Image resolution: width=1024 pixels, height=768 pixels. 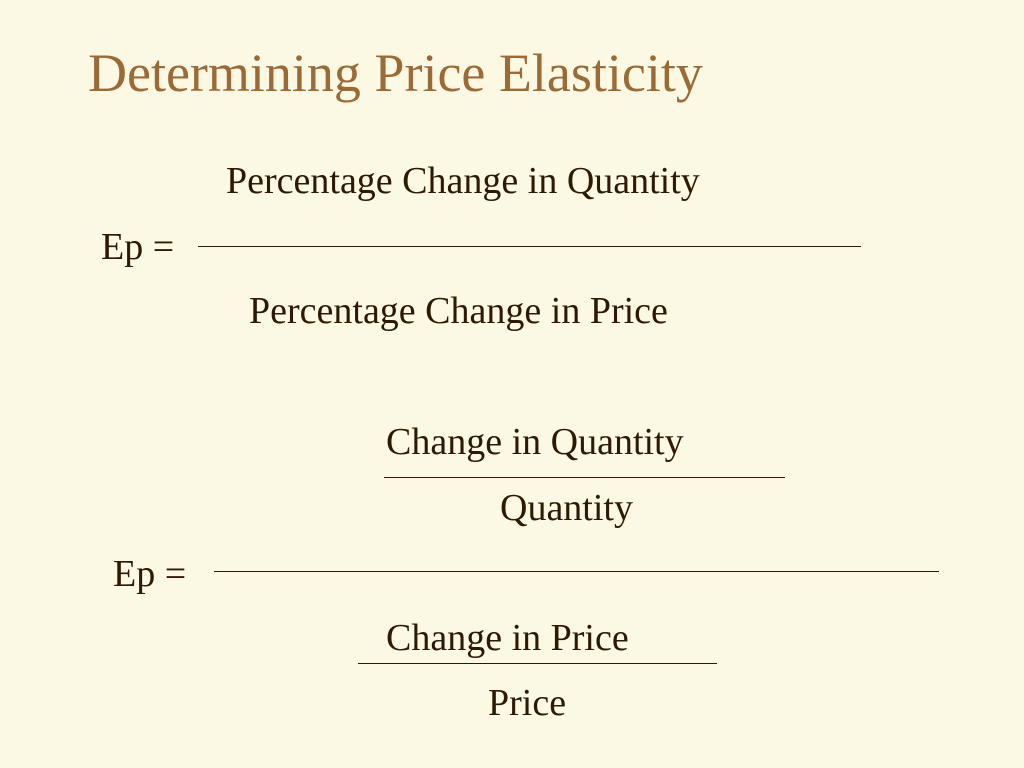 What do you see at coordinates (527, 703) in the screenshot?
I see `formula2-bottom-denominator: Price` at bounding box center [527, 703].